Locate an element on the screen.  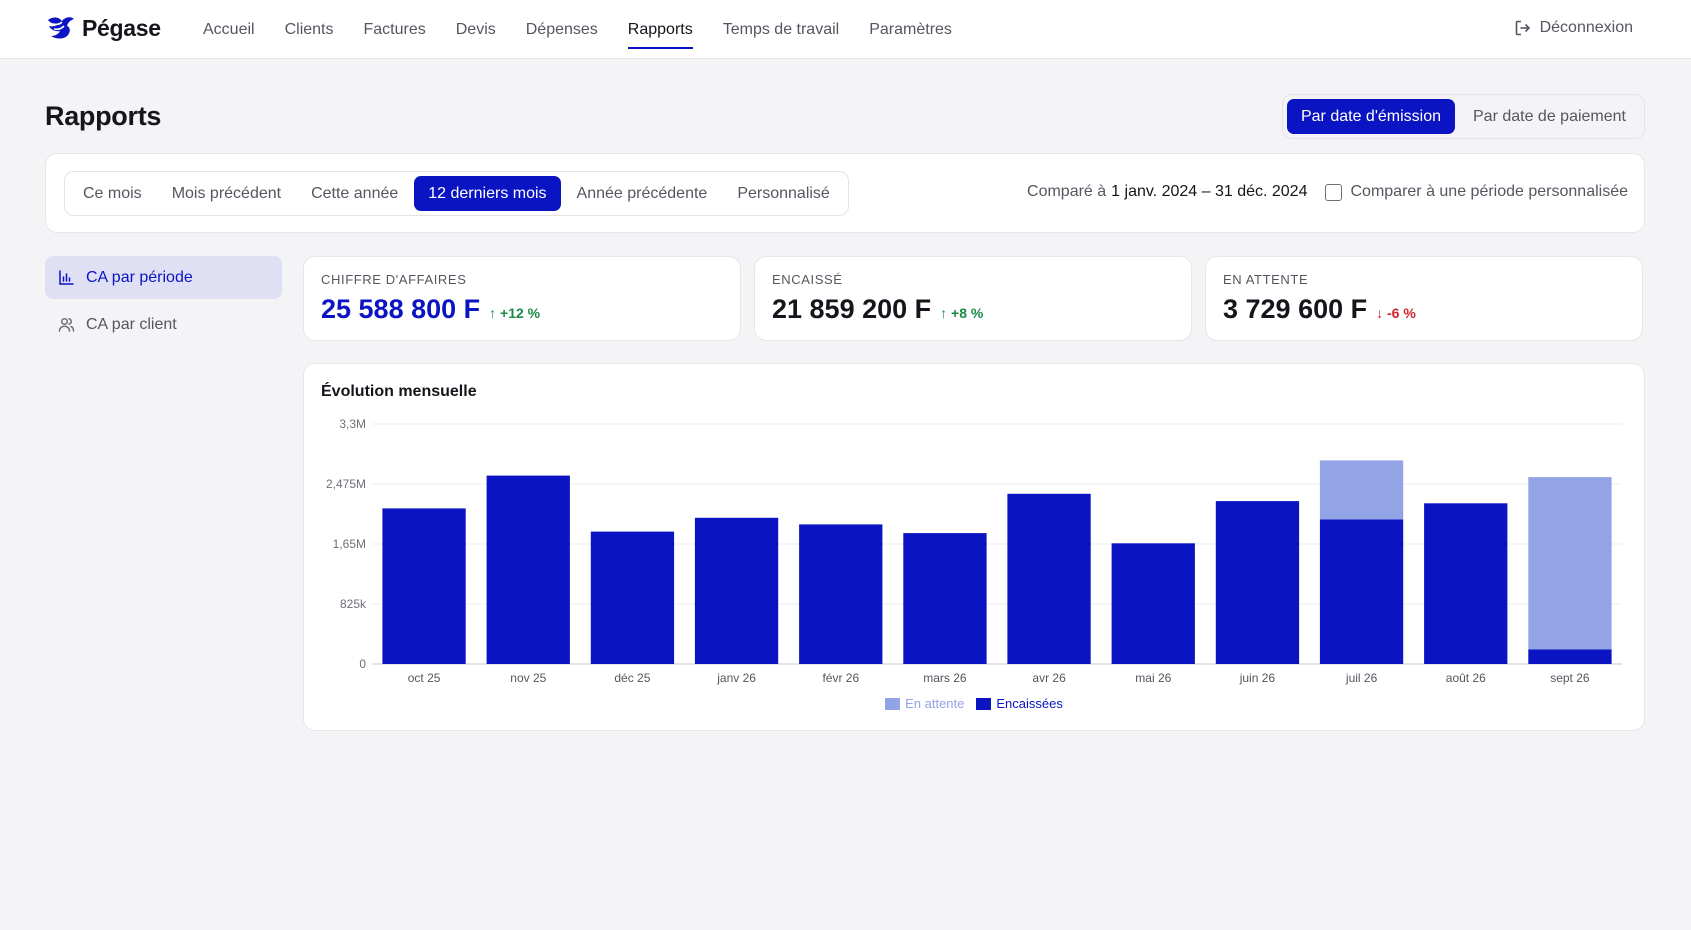
compare-prefix: Comparé à is located at coordinates (1067, 191).